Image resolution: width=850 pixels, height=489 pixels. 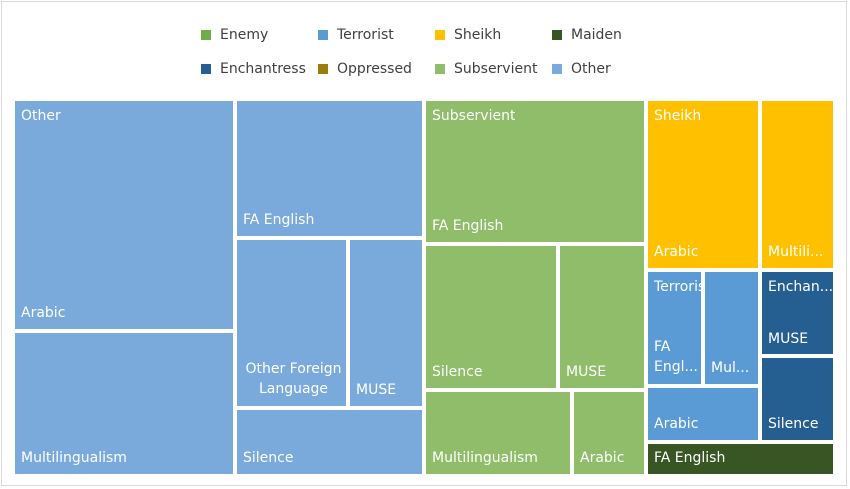 What do you see at coordinates (374, 69) in the screenshot?
I see `legend-label: Oppressed` at bounding box center [374, 69].